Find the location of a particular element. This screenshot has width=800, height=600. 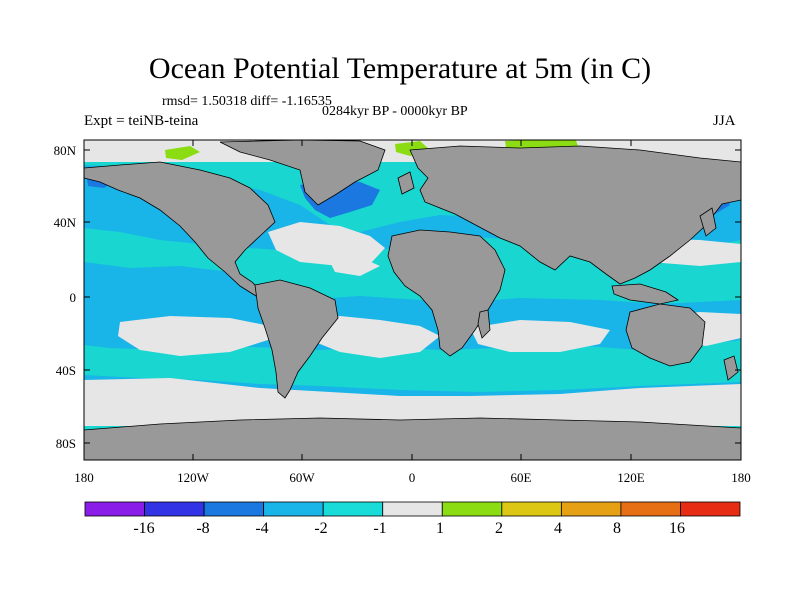

british-isles is located at coordinates (406, 183).